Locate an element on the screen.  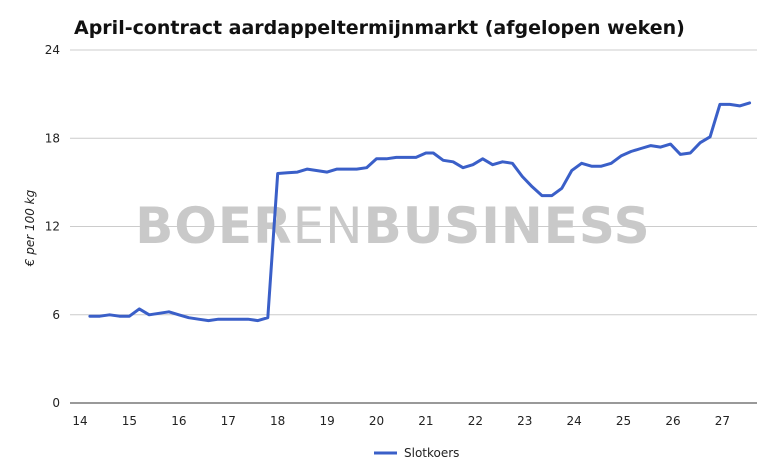
watermark-part-en: EN is located at coordinates (328, 226).